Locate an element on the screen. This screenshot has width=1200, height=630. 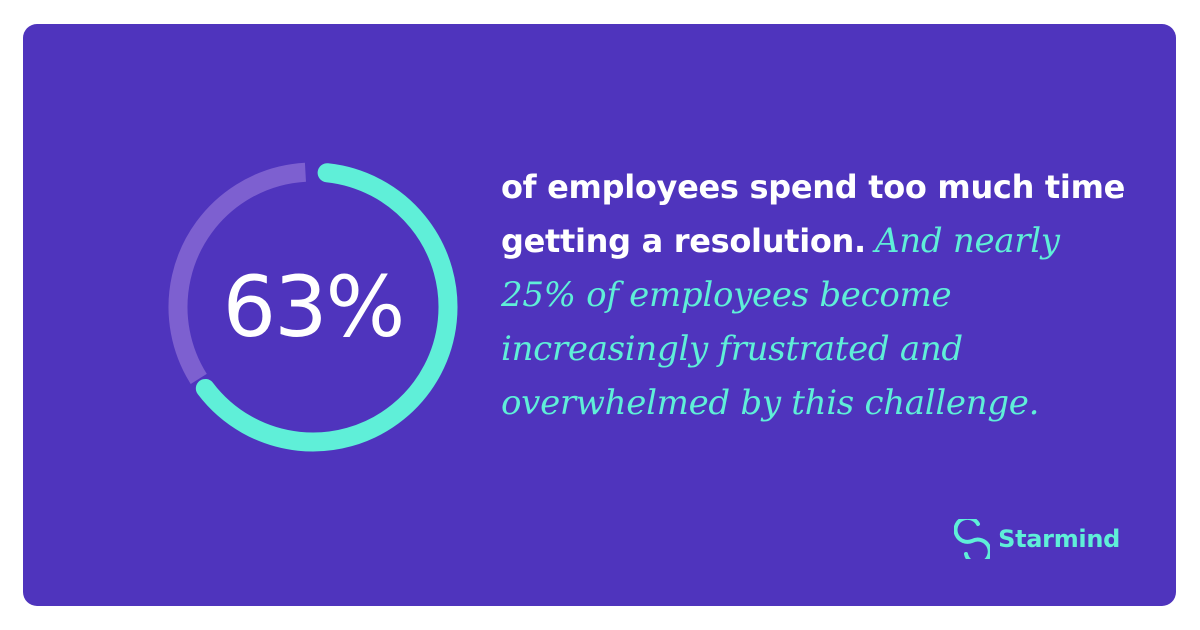
stat-value: 63% is located at coordinates (314, 307).